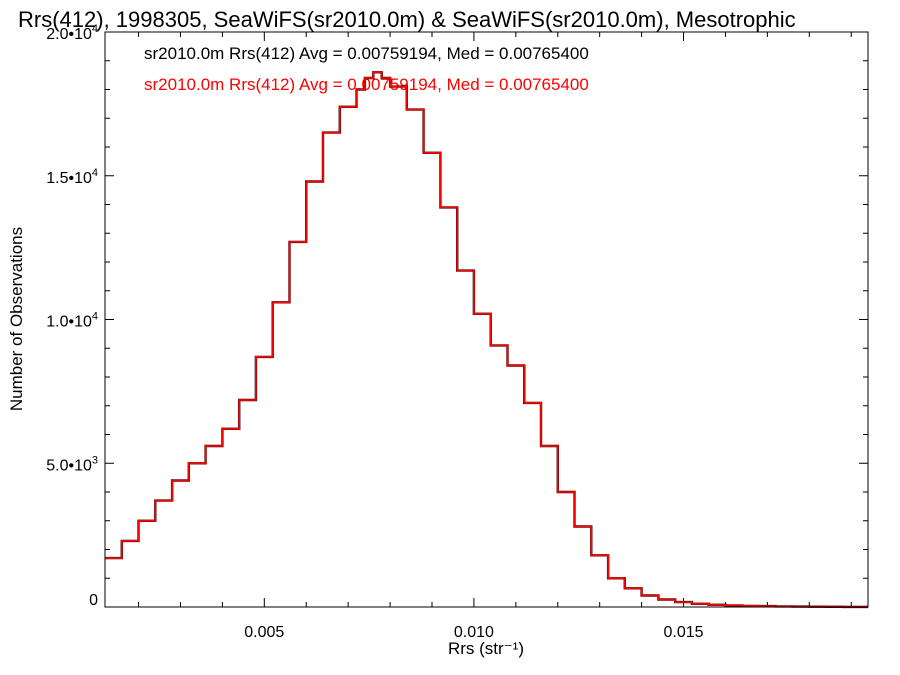 The width and height of the screenshot is (900, 675). I want to click on y-tick-label-base: 1.0•10, so click(69, 322).